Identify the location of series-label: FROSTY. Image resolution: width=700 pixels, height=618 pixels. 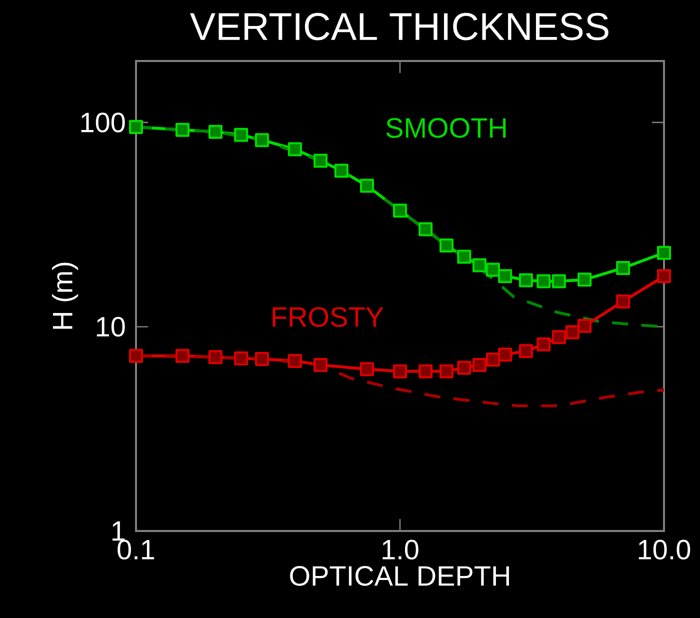
(328, 317).